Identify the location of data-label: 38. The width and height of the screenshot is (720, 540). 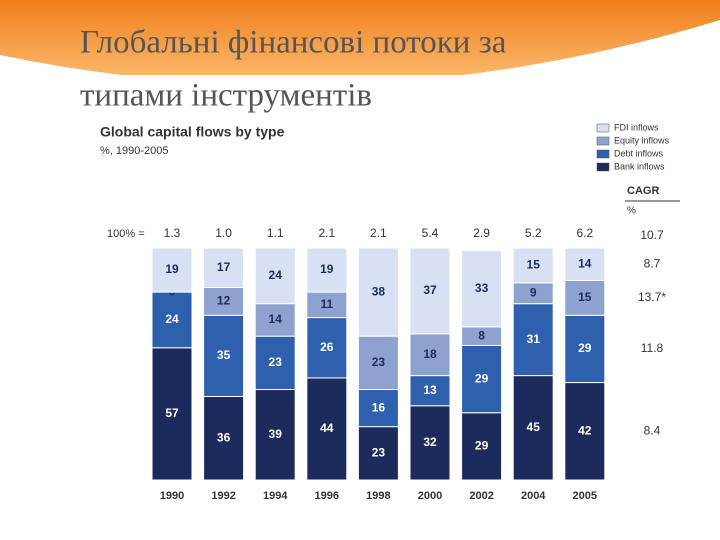
(379, 291).